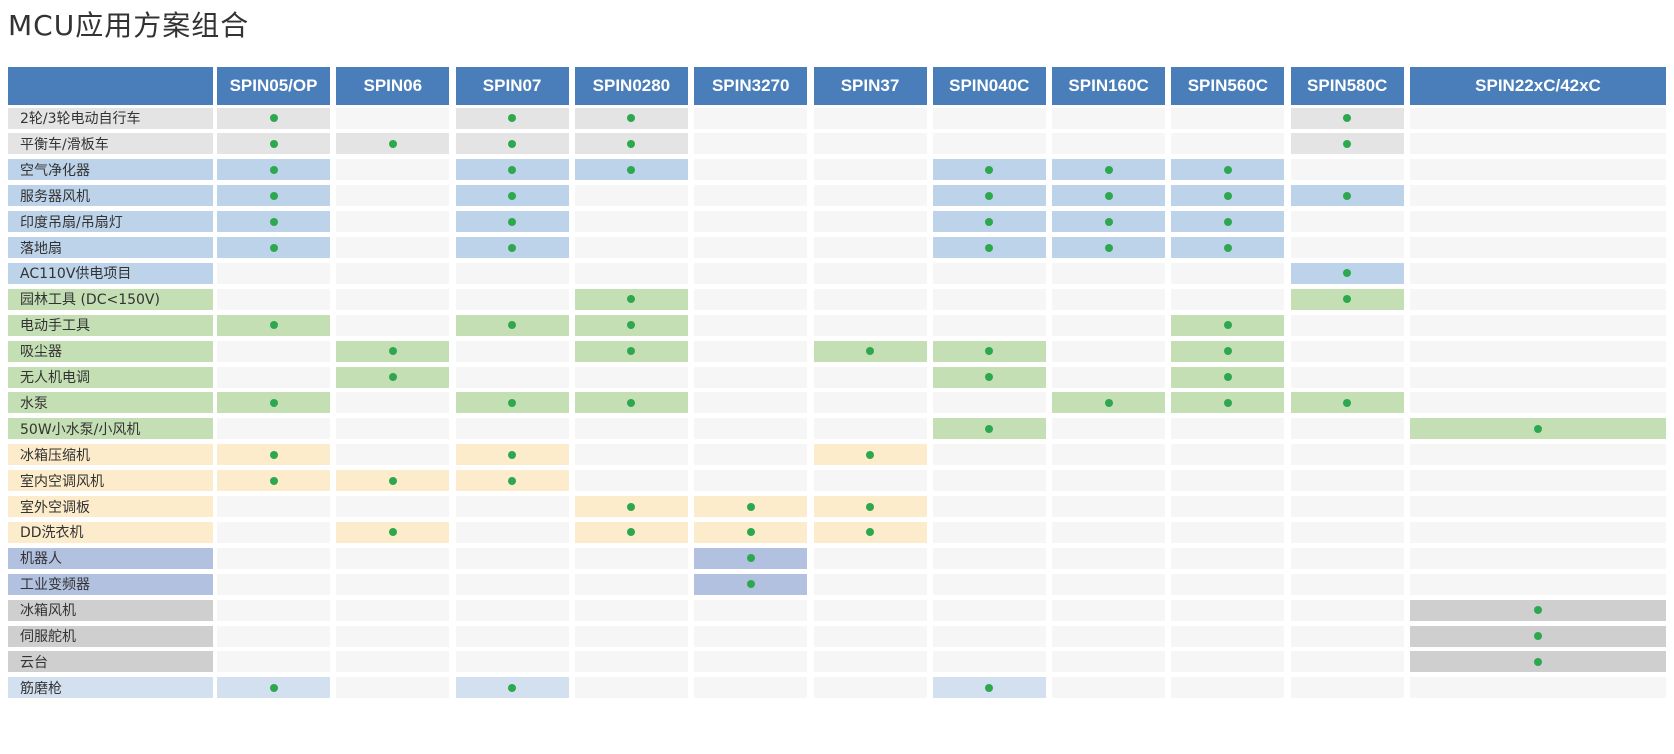 The image size is (1674, 754). I want to click on row-label: 平衡车/滑板车, so click(110, 144).